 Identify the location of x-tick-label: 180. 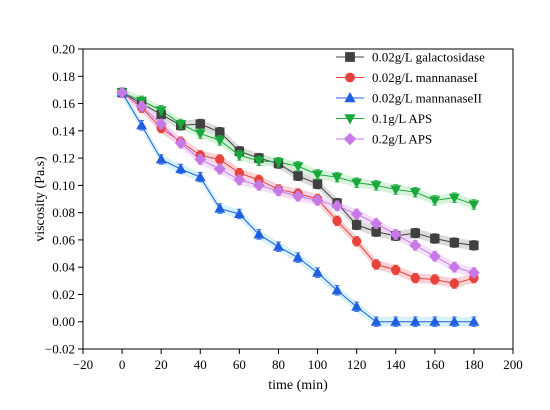
(474, 364).